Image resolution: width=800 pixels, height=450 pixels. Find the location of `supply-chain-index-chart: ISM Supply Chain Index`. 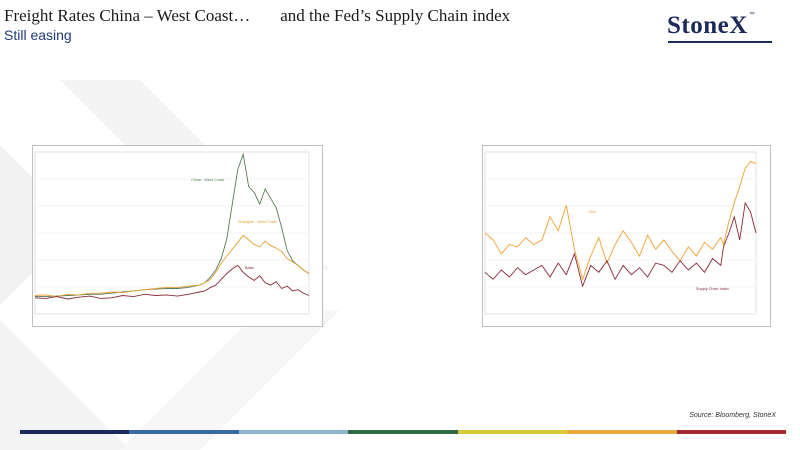

supply-chain-index-chart: ISM Supply Chain Index is located at coordinates (626, 236).